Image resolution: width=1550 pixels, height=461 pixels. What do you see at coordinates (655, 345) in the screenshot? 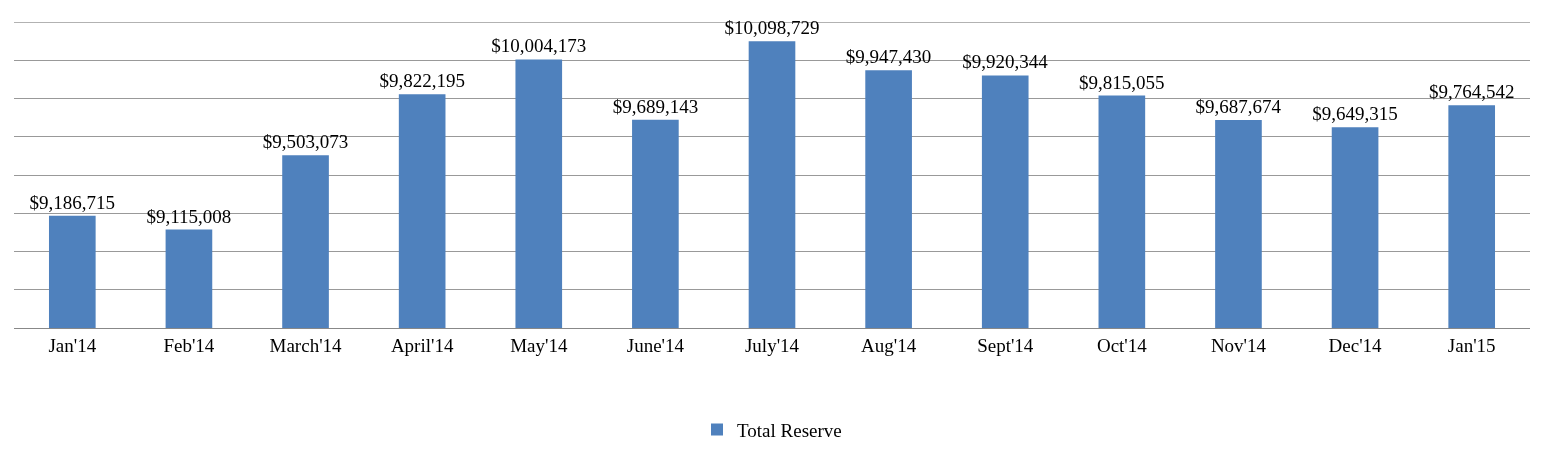
I see `x-tick-label: June'14` at bounding box center [655, 345].